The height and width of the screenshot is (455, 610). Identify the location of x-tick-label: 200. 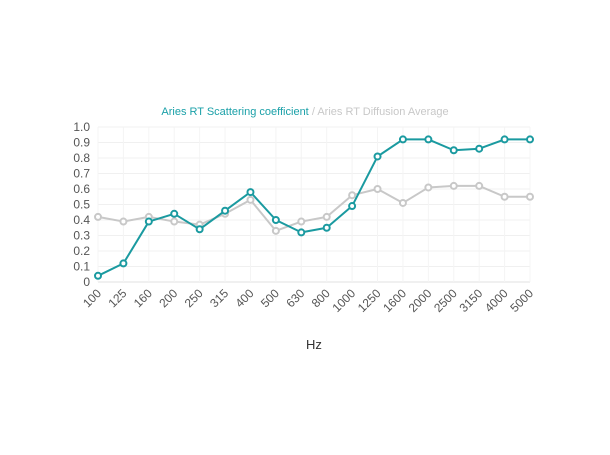
(168, 298).